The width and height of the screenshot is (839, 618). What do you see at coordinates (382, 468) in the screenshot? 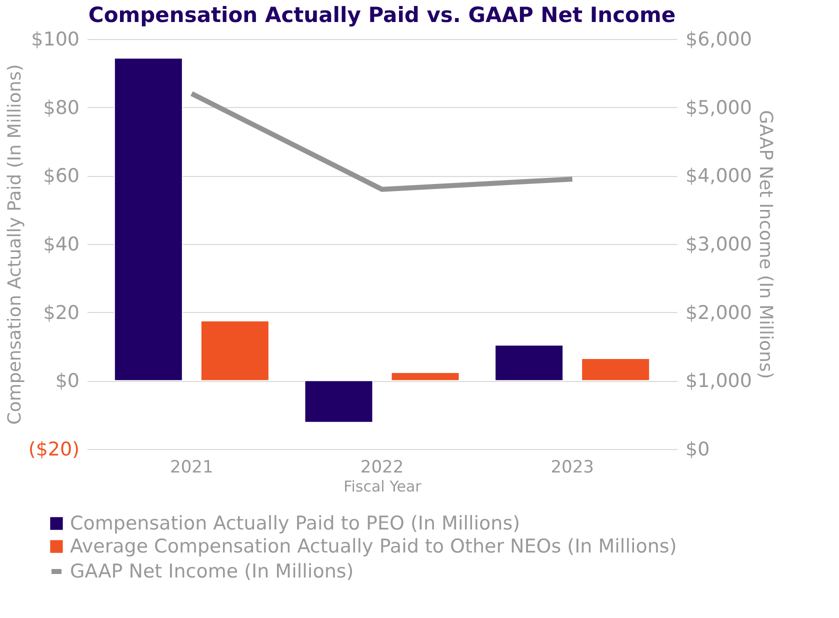
I see `x-tick-label: 2022` at bounding box center [382, 468].